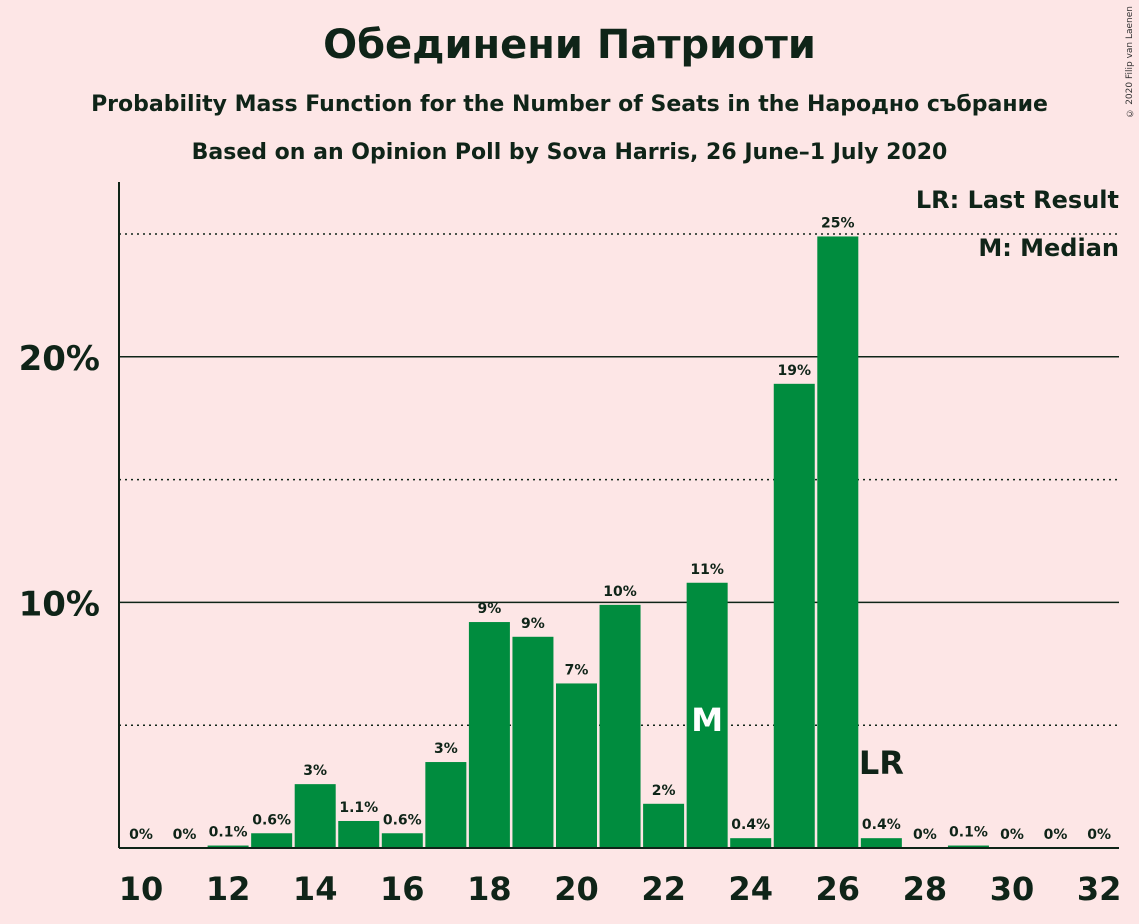  What do you see at coordinates (358, 808) in the screenshot?
I see `bar-value-label: 1.1%` at bounding box center [358, 808].